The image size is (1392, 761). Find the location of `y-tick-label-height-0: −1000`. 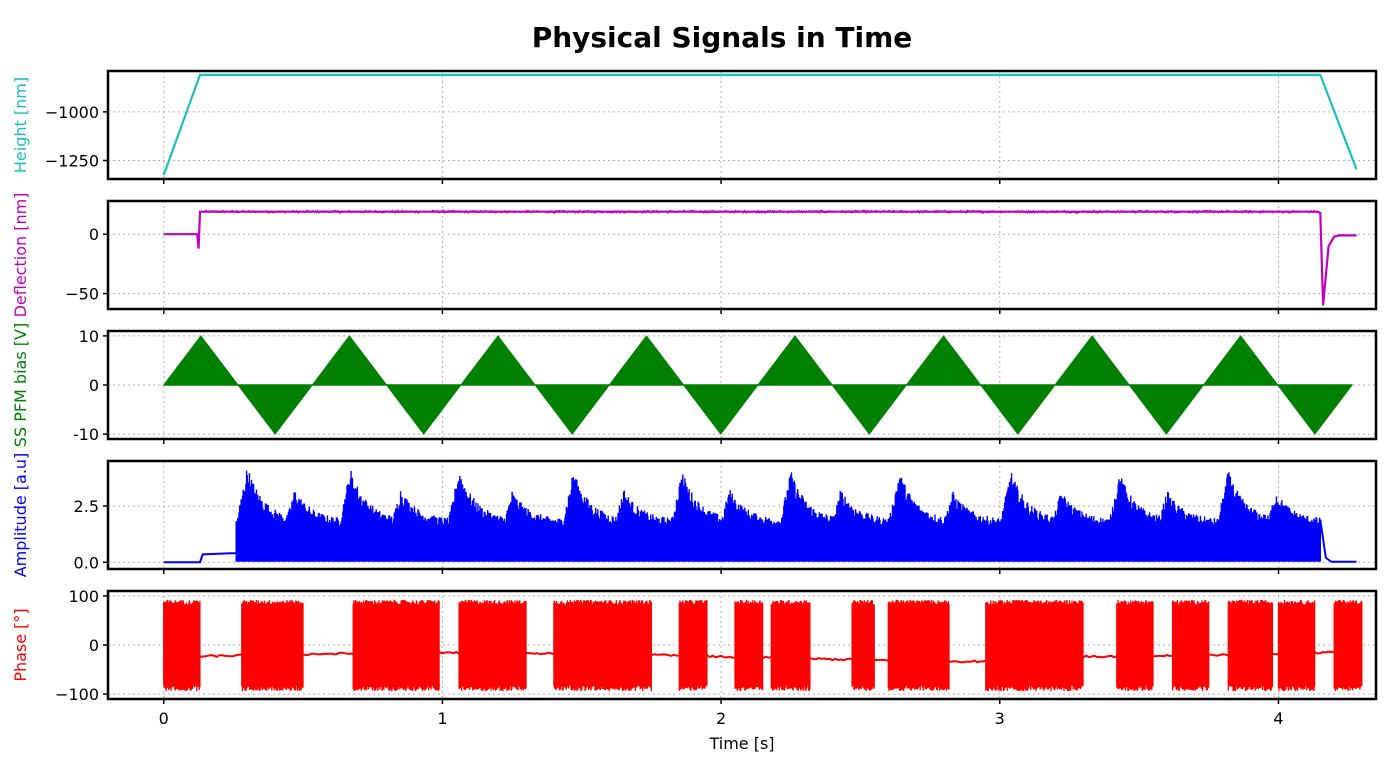

y-tick-label-height-0: −1000 is located at coordinates (72, 112).